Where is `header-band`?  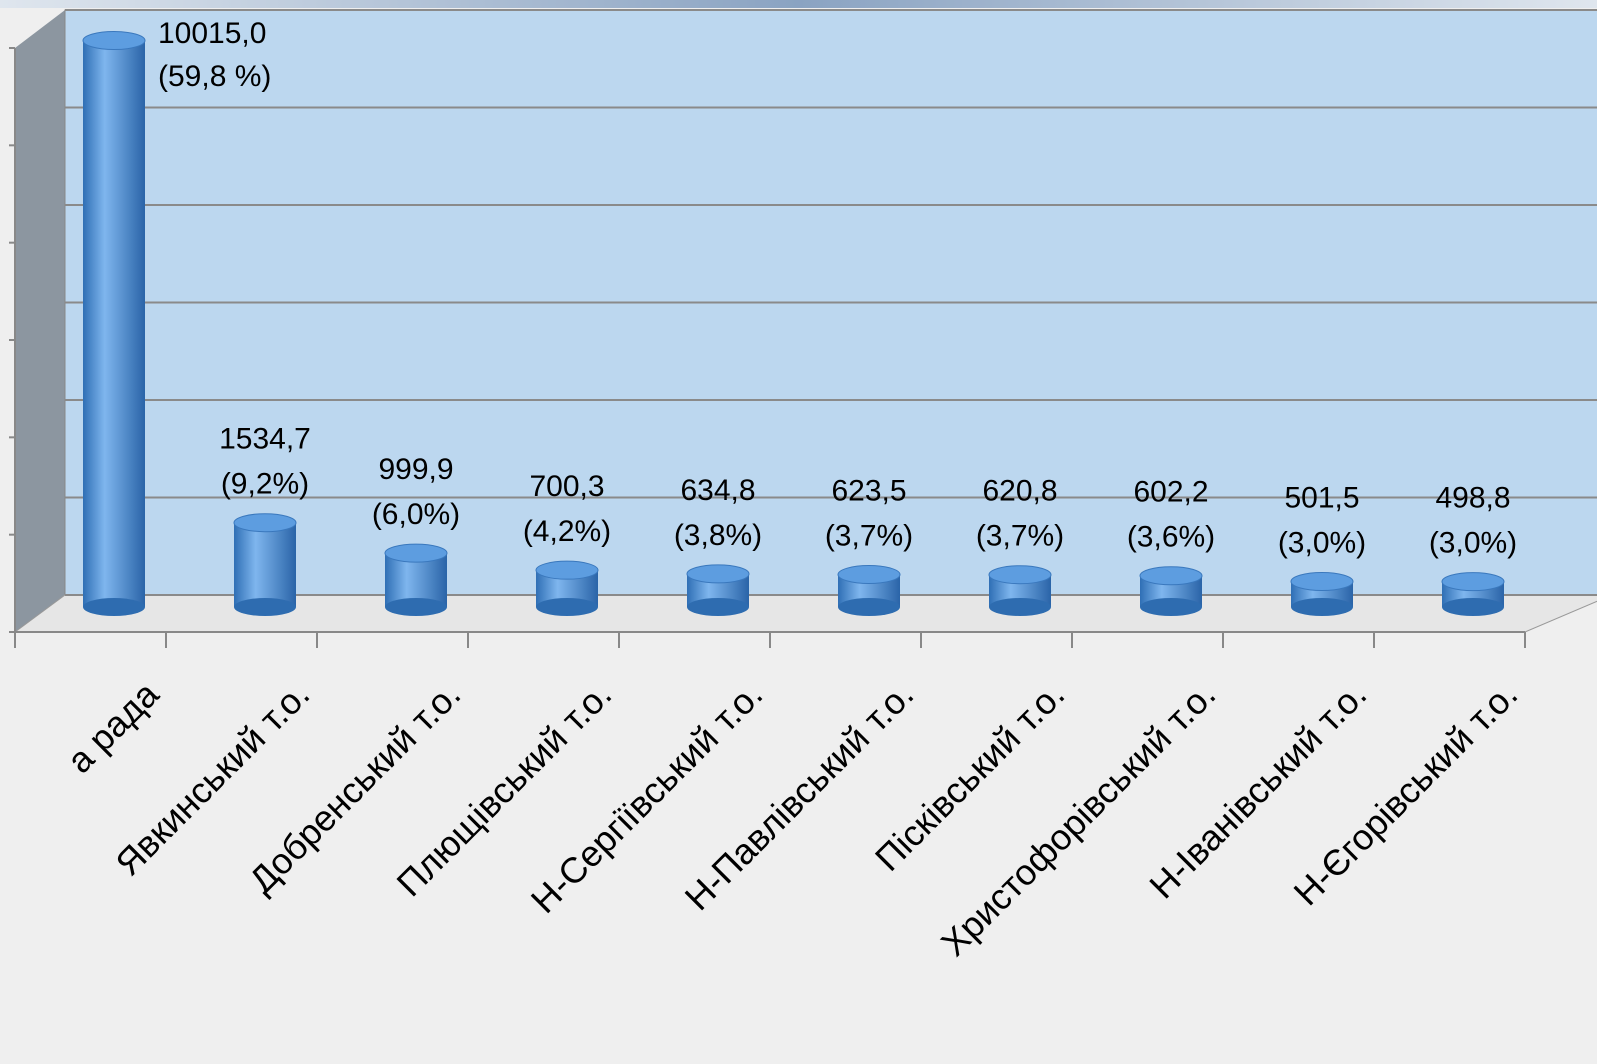
header-band is located at coordinates (798, 4).